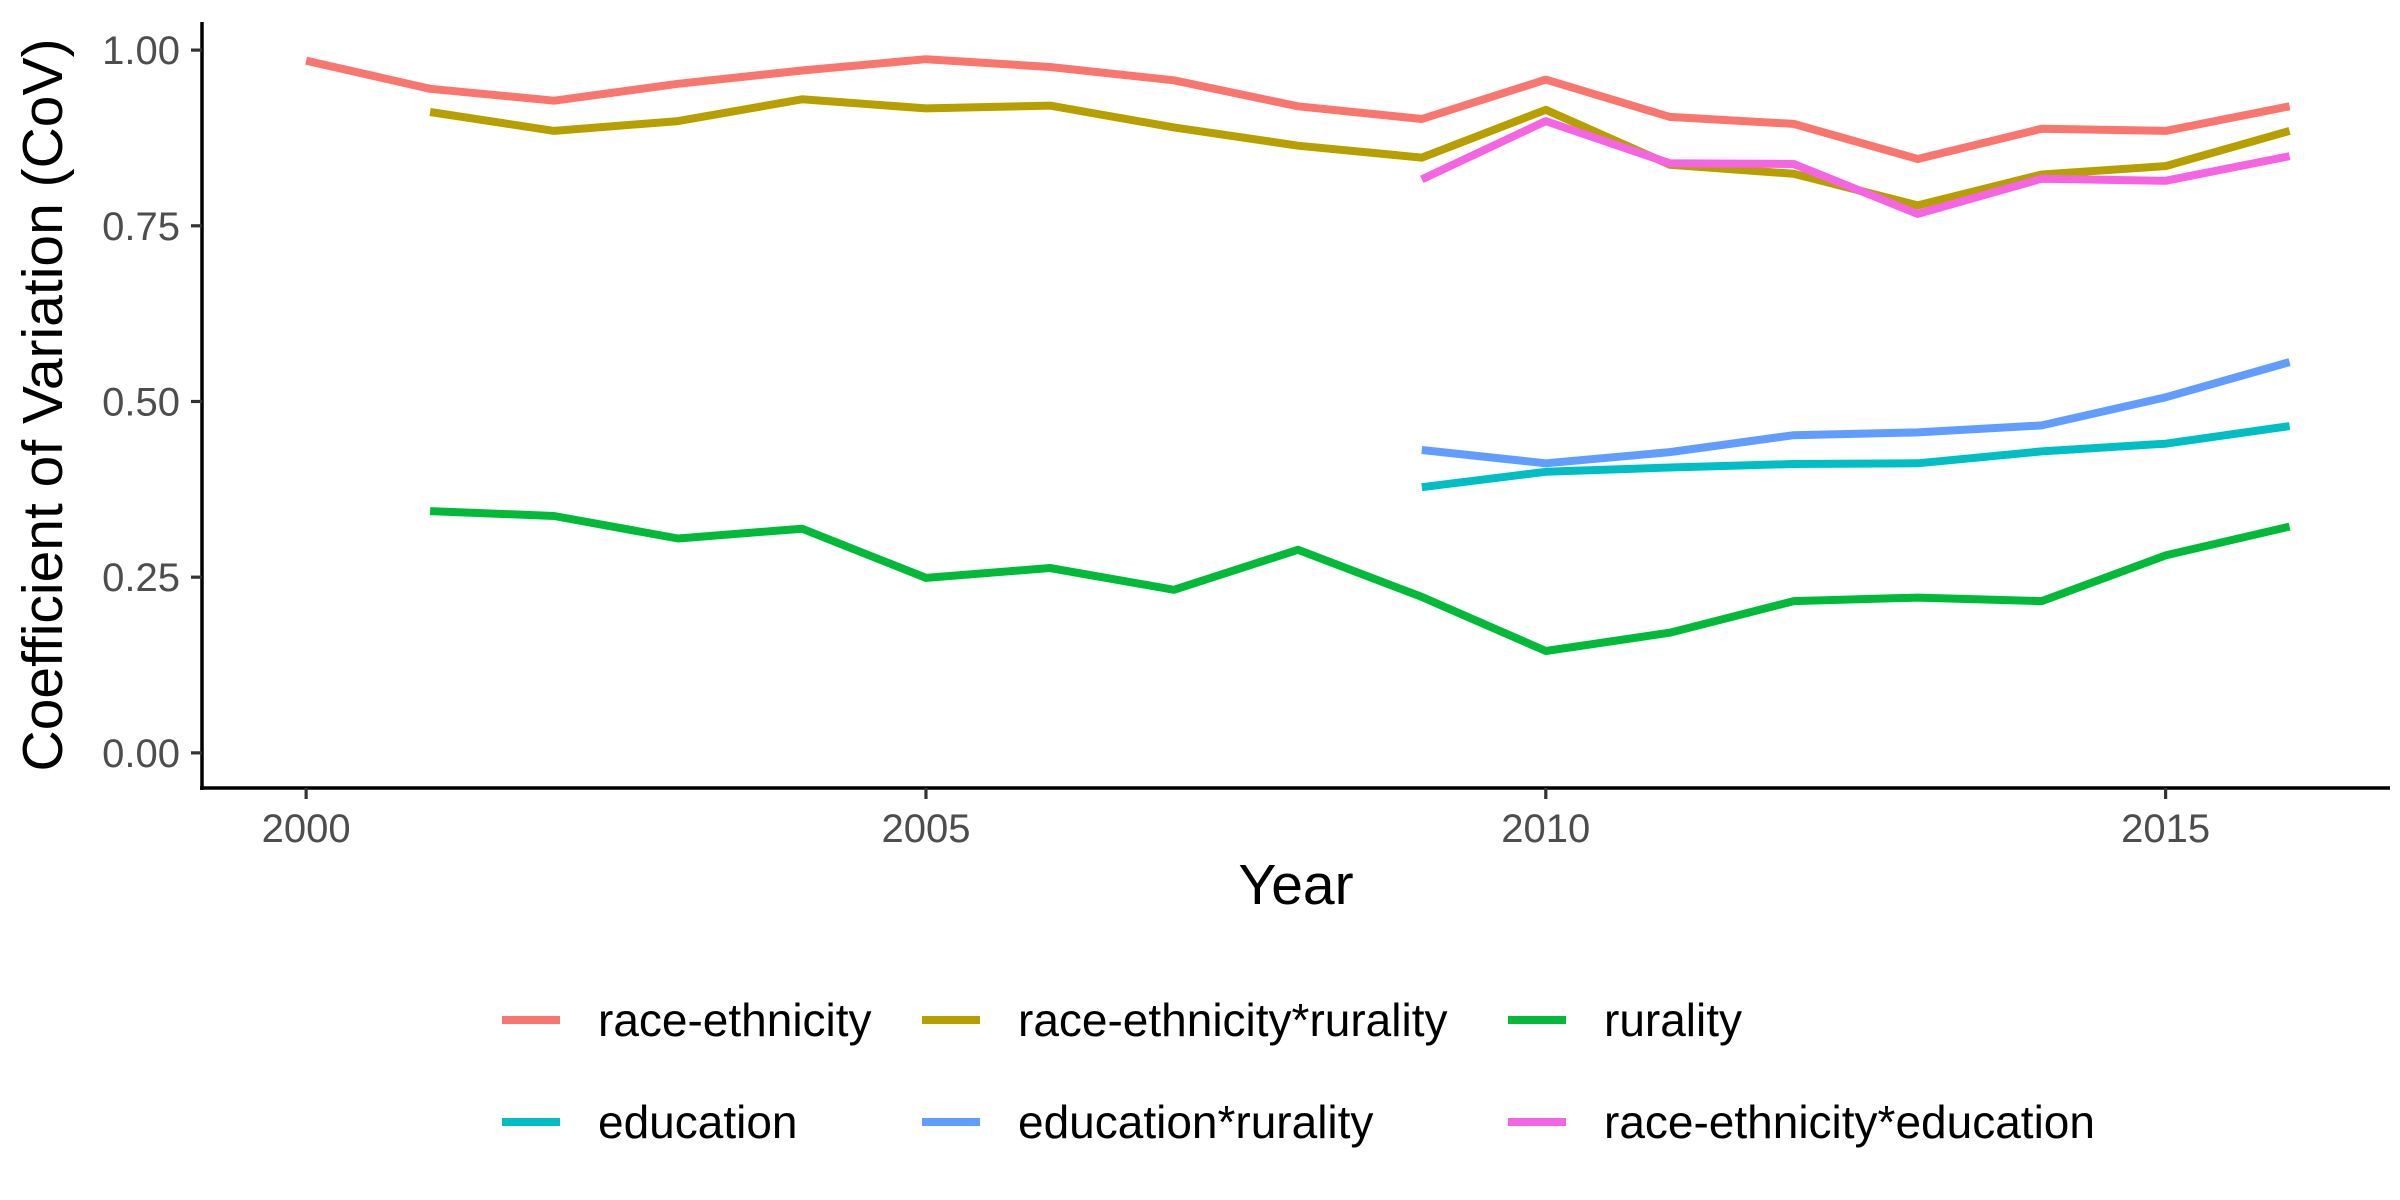 The width and height of the screenshot is (2400, 1200). I want to click on legend-label: education, so click(698, 1122).